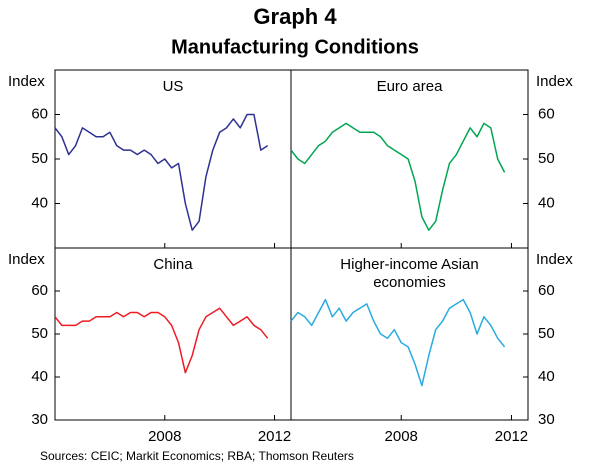 This screenshot has height=467, width=590. Describe the element at coordinates (295, 47) in the screenshot. I see `chart-subtitle: Manufacturing Conditions` at that location.